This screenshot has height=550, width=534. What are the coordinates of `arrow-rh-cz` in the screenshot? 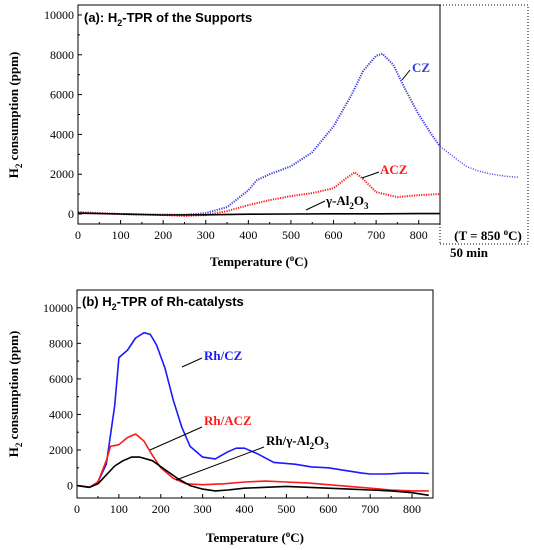 It's located at (192, 362).